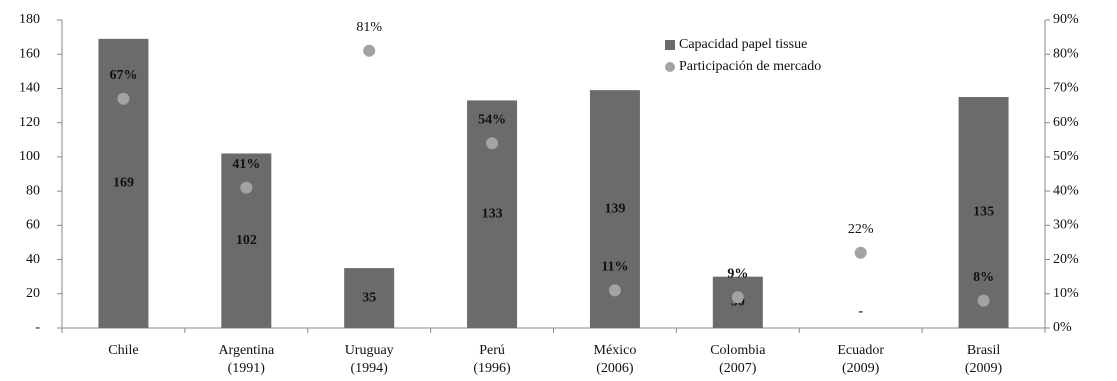  Describe the element at coordinates (614, 208) in the screenshot. I see `bar-label: 139` at that location.